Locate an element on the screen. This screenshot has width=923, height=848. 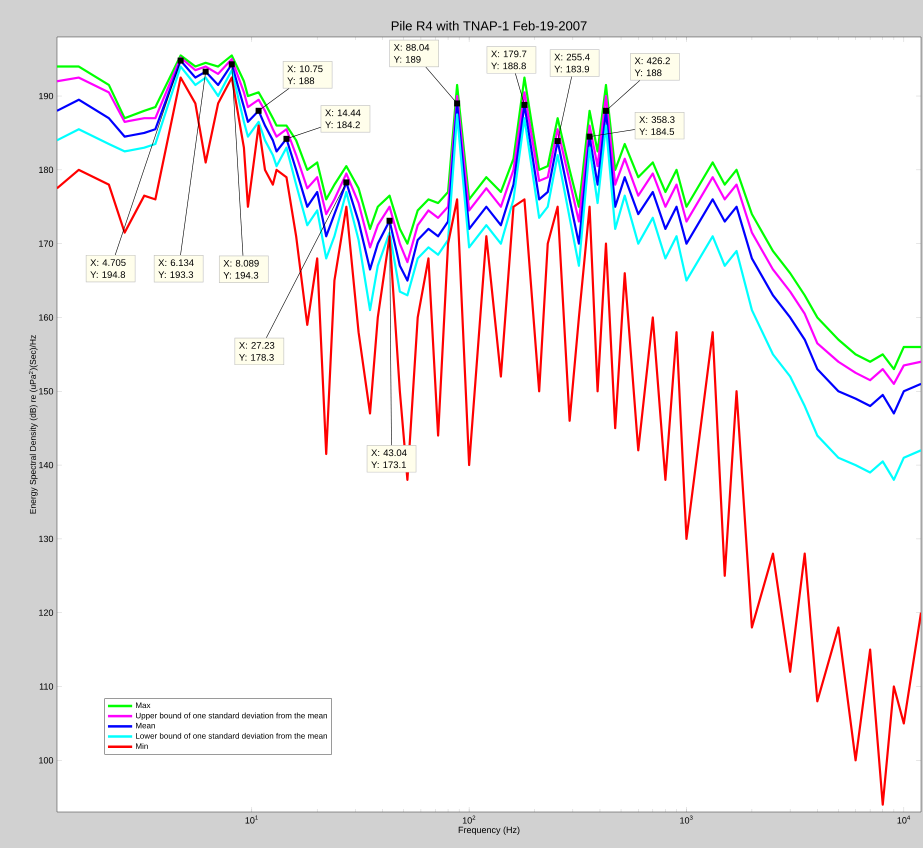
legend-label: Lower bound of one standard deviation from the mean is located at coordinates (231, 735).